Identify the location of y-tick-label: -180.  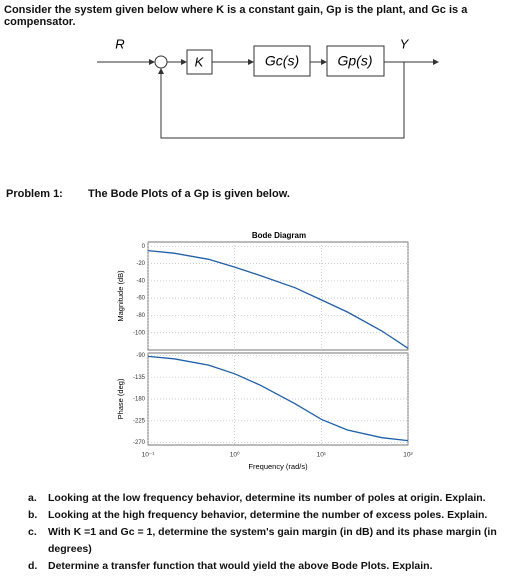
(139, 400).